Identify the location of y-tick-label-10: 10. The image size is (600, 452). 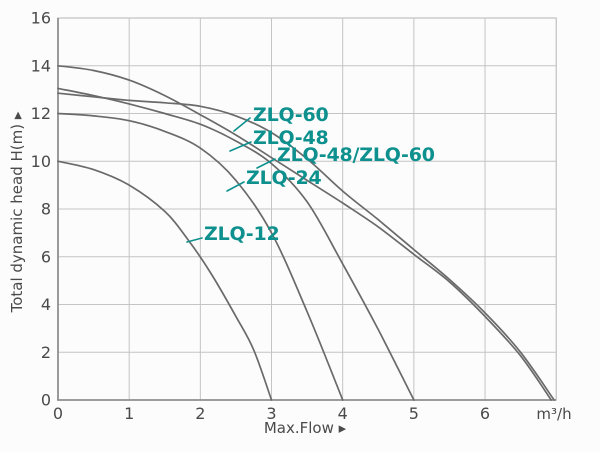
(41, 161).